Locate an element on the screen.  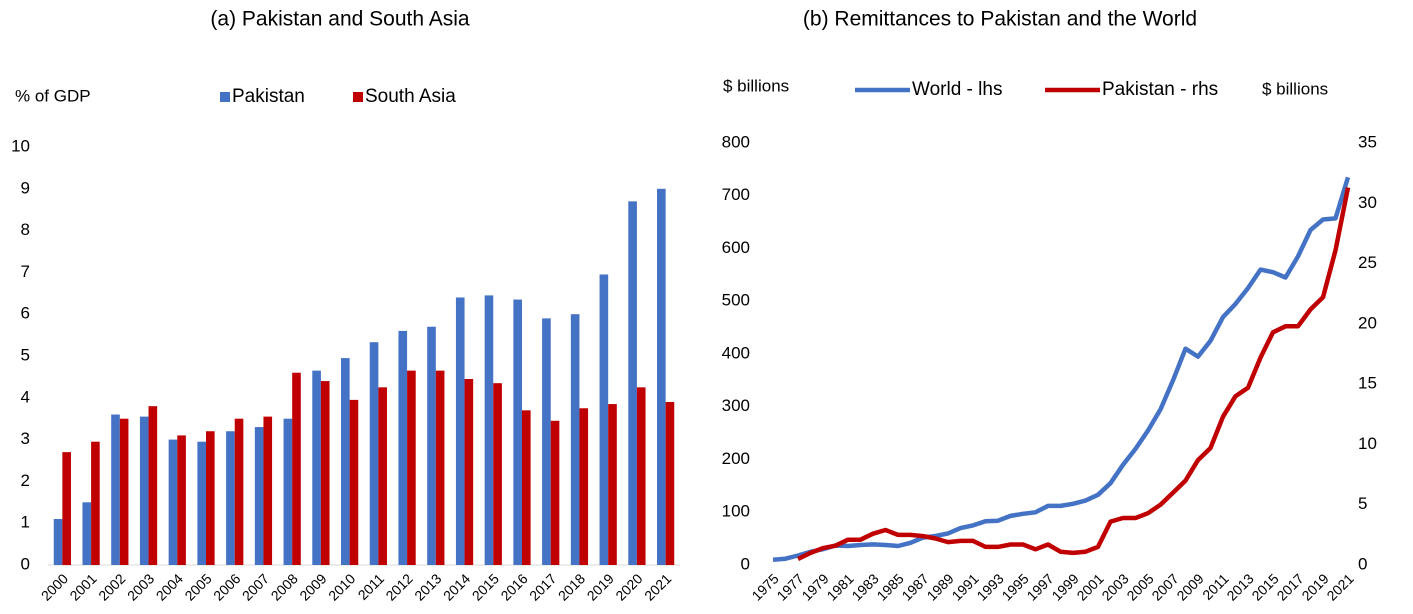
y-tick-label: 5 is located at coordinates (25, 354).